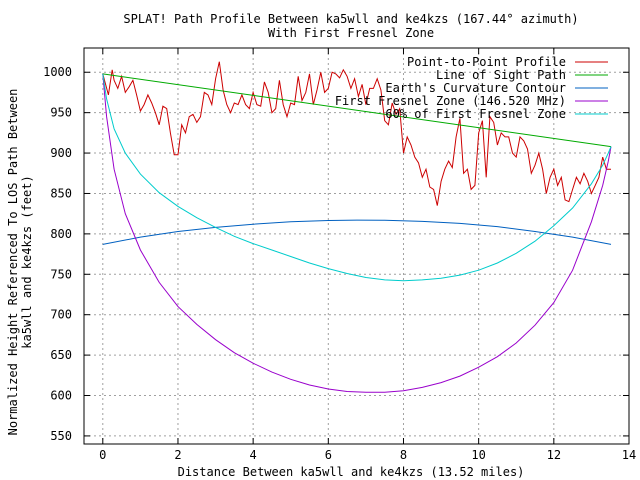 This screenshot has height=480, width=640. I want to click on x-tick-label: 2, so click(177, 455).